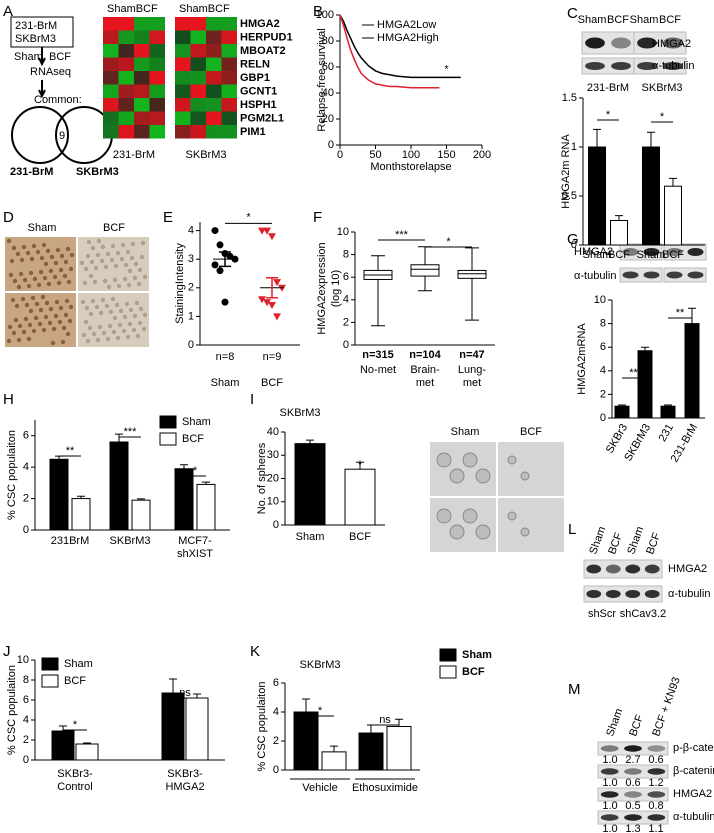 The image size is (714, 833). What do you see at coordinates (411, 155) in the screenshot?
I see `x-tick-label: 100` at bounding box center [411, 155].